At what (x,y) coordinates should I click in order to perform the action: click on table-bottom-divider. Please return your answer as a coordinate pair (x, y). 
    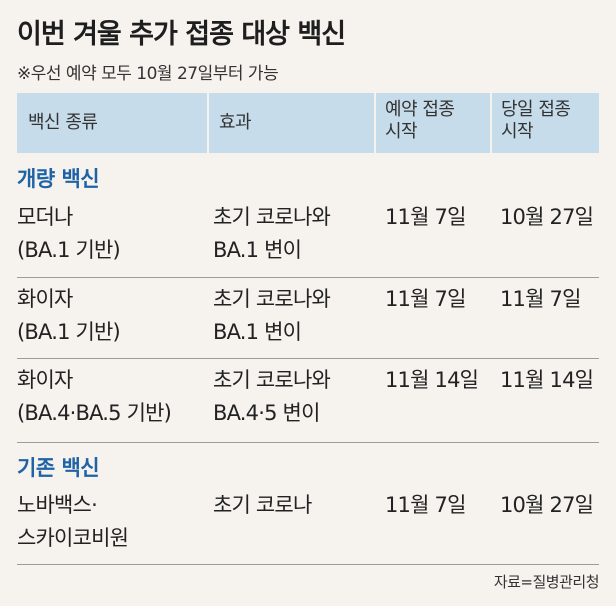
    Looking at the image, I should click on (308, 564).